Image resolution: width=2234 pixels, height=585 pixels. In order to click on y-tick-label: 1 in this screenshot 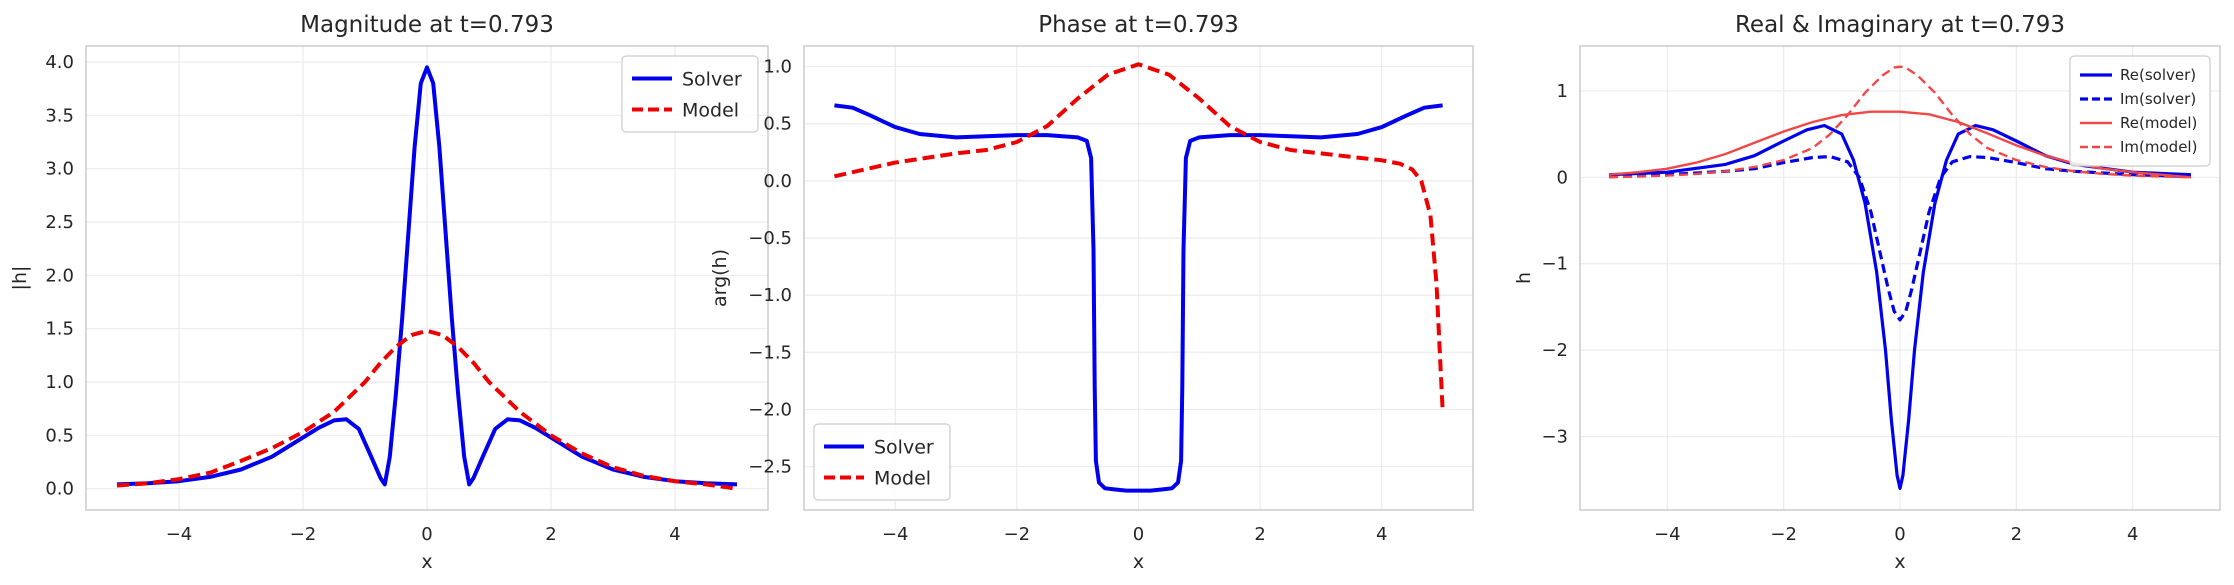, I will do `click(1562, 91)`.